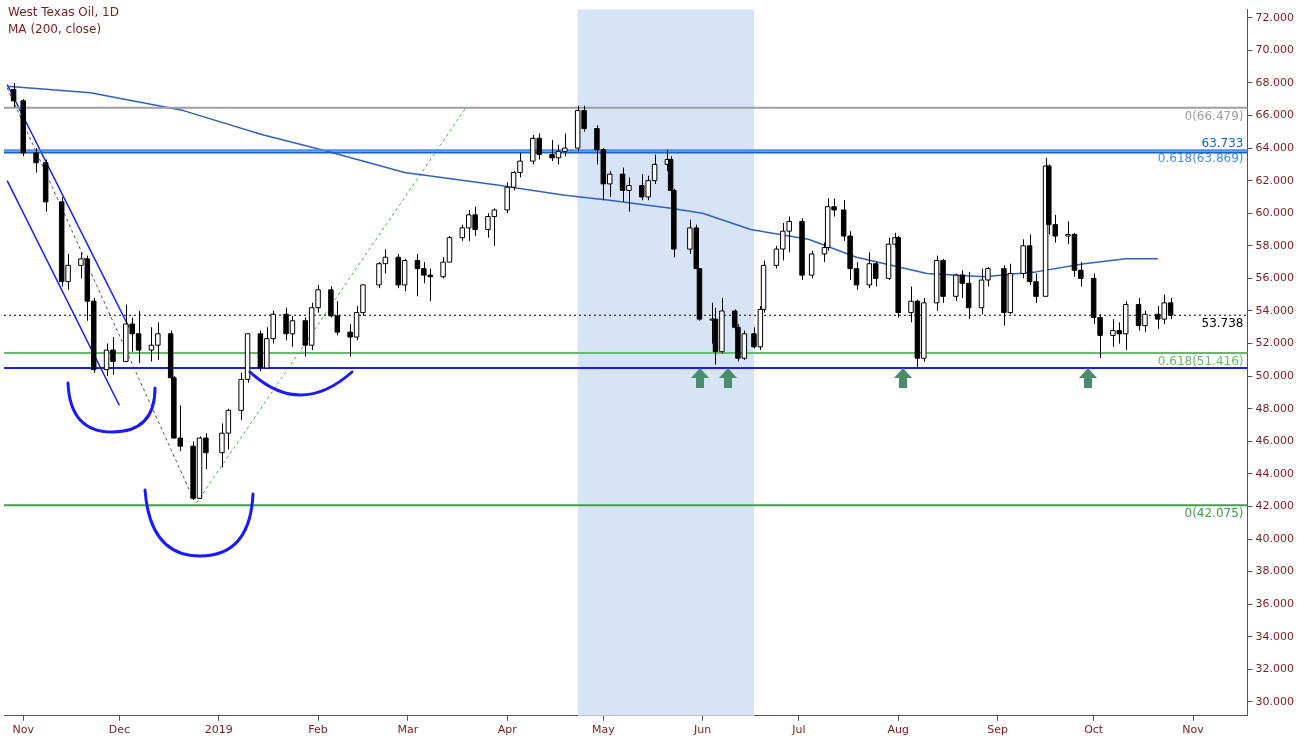 The height and width of the screenshot is (750, 1297). I want to click on x-tick-label: Jun, so click(702, 730).